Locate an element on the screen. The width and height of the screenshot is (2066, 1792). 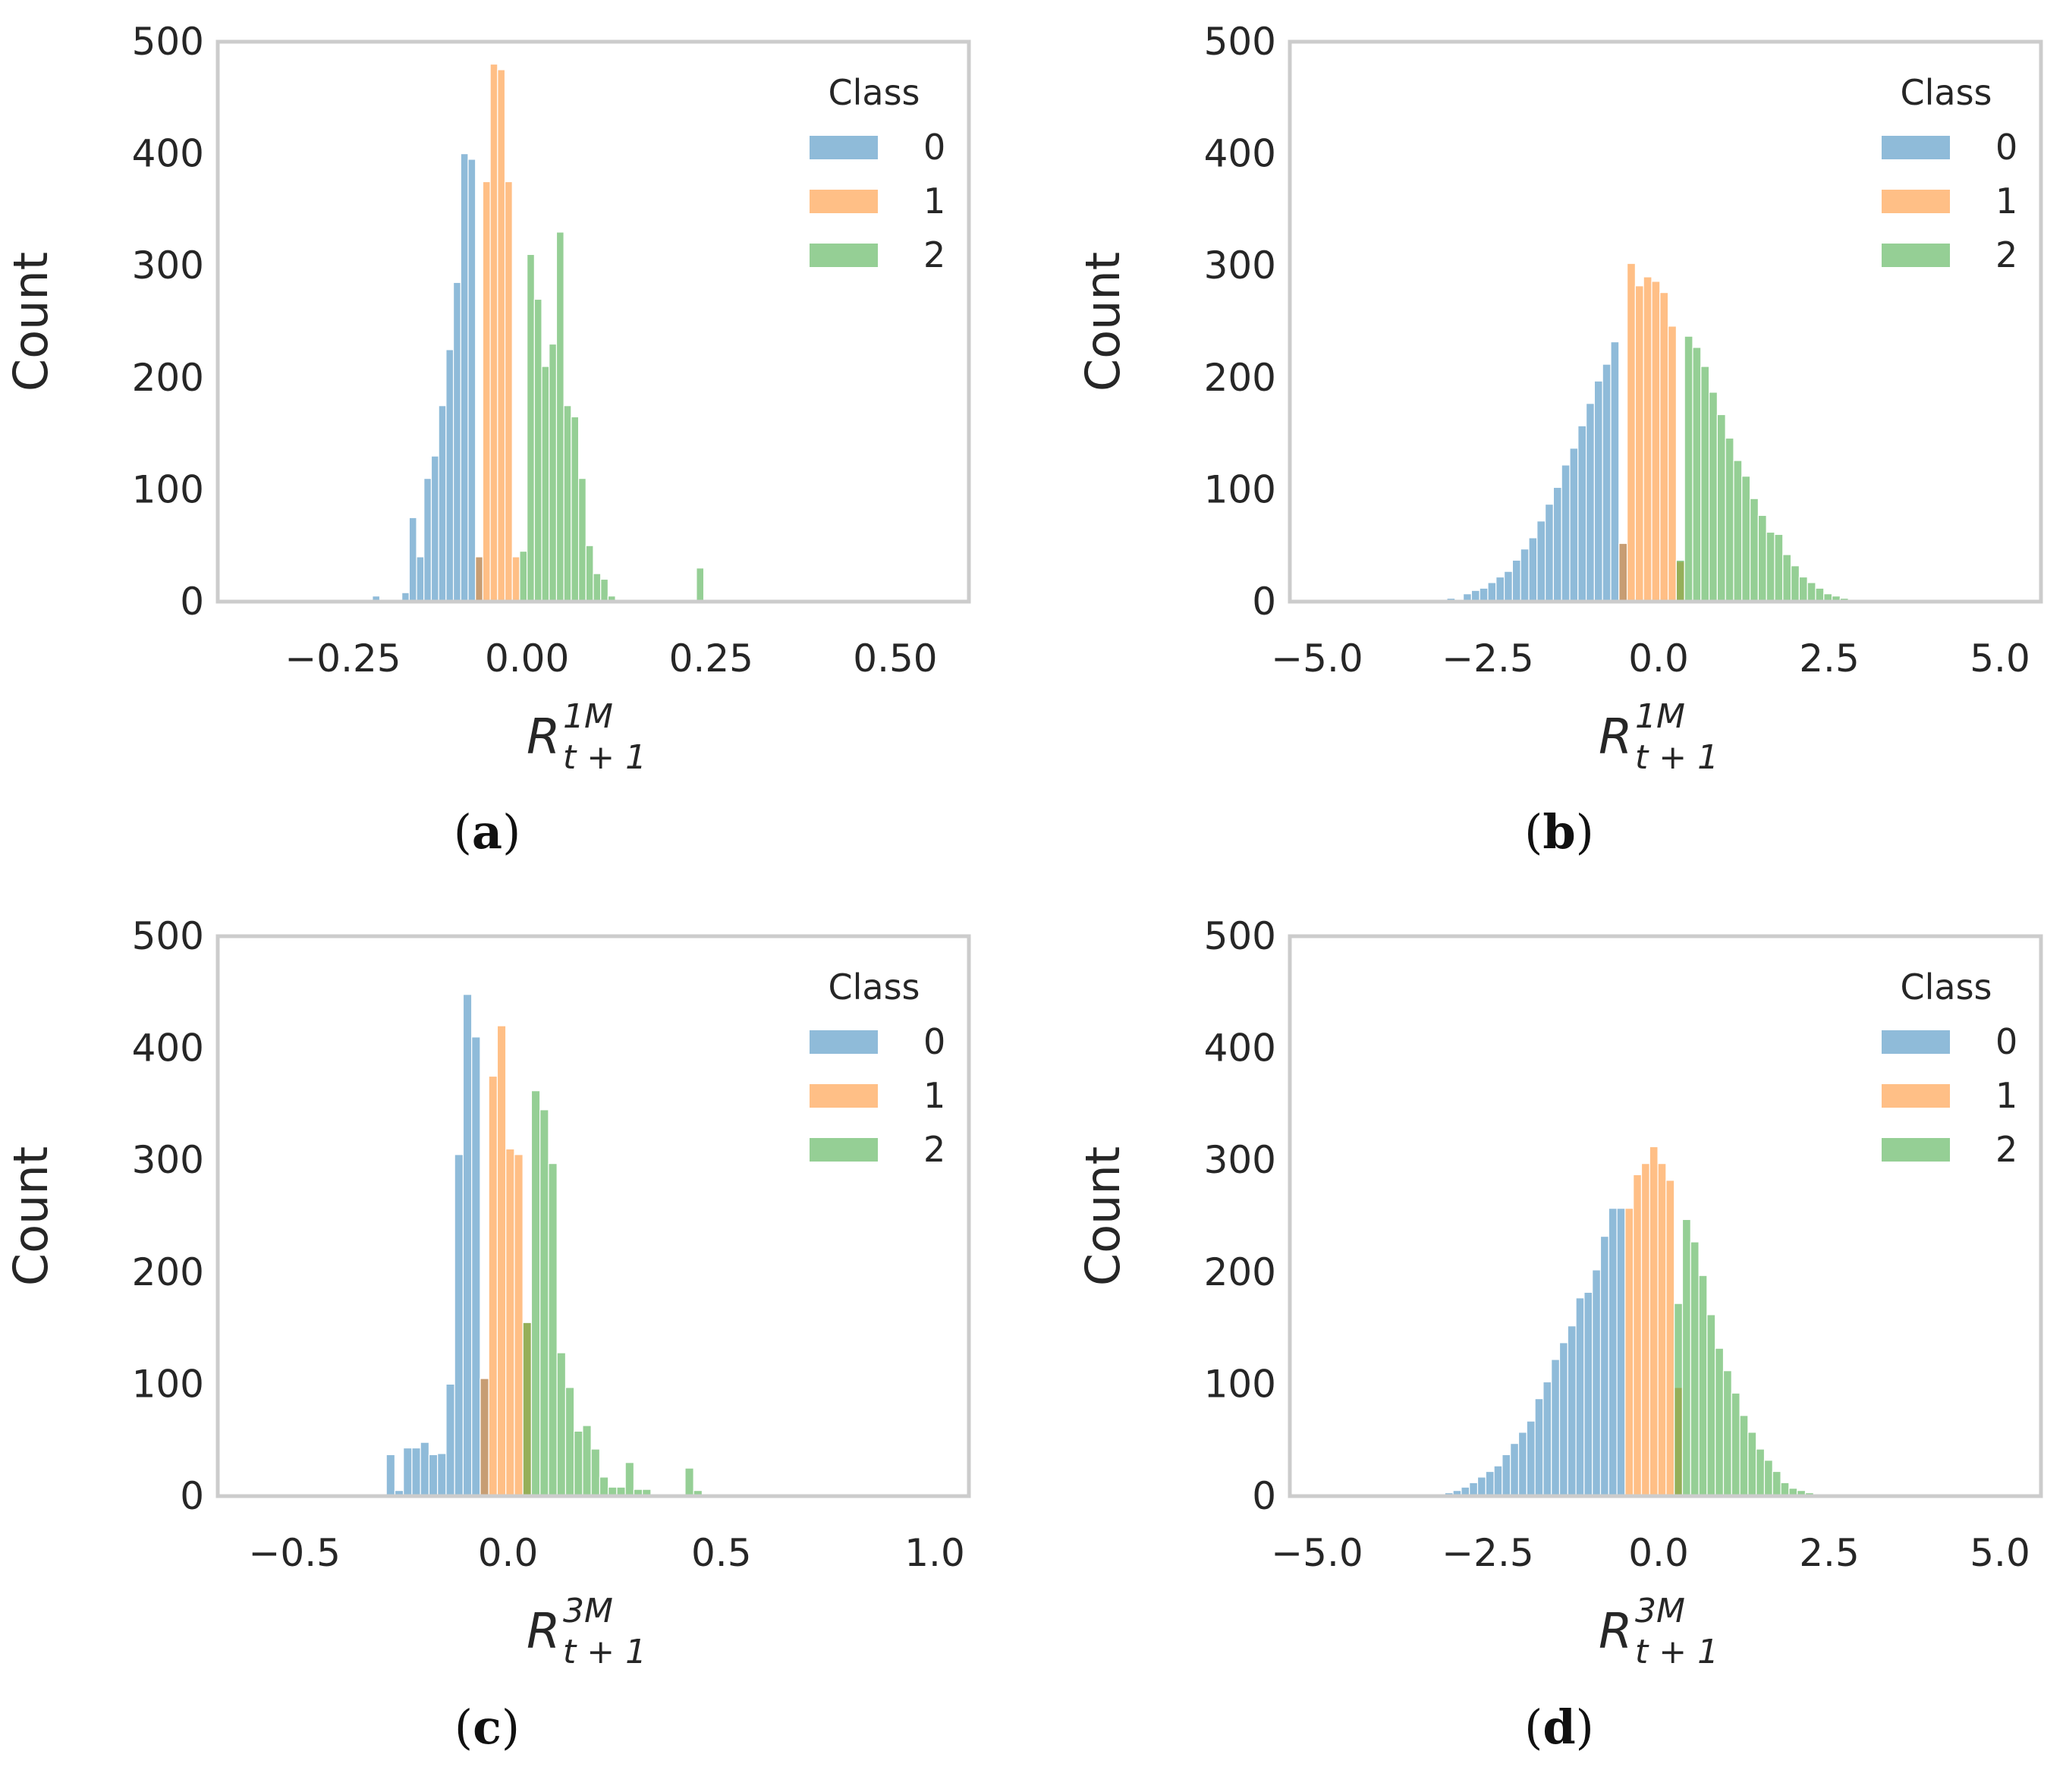
x-axis-label: R 3Mt + 1 is located at coordinates (586, 1632).